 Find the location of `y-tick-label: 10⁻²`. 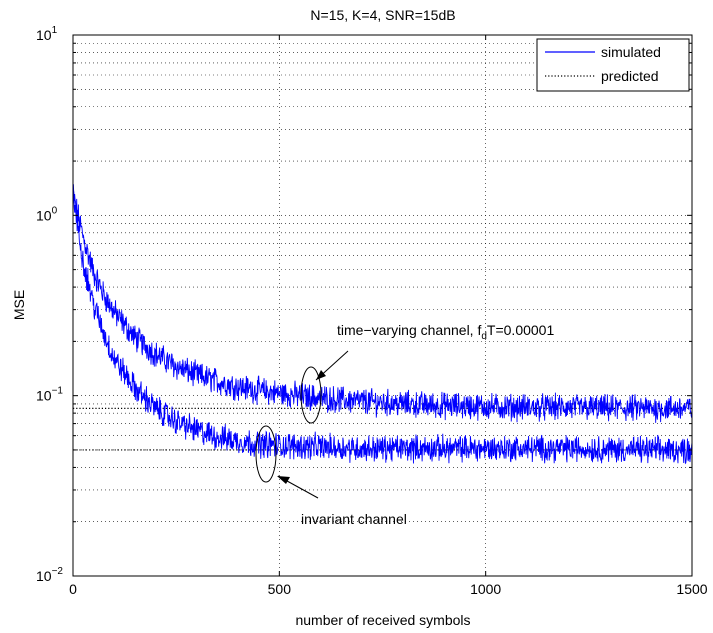

y-tick-label: 10⁻² is located at coordinates (49, 575).